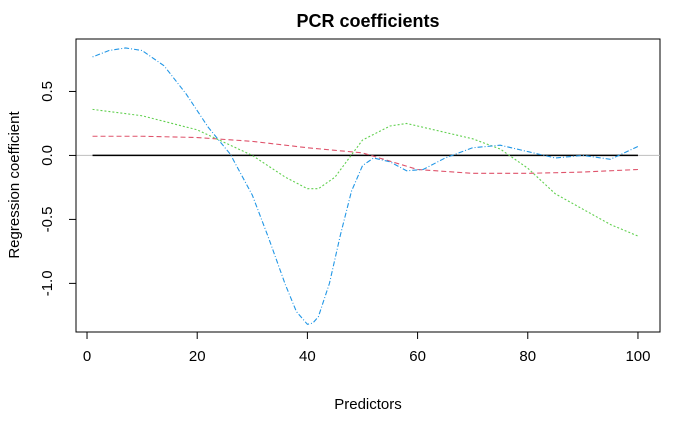 The width and height of the screenshot is (700, 432). I want to click on x-tick-label: 20, so click(197, 356).